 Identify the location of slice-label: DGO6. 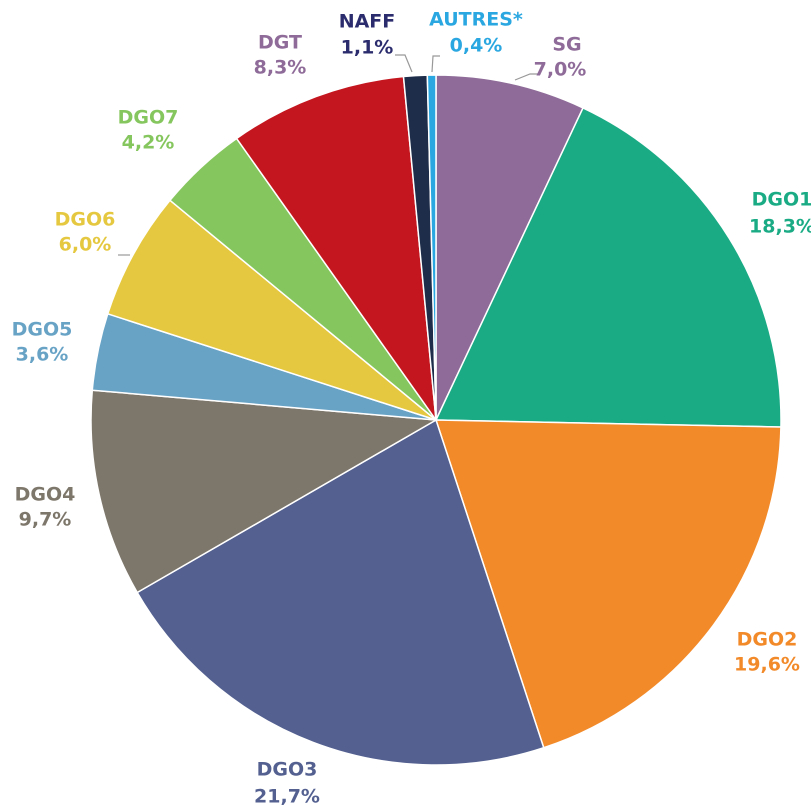
(85, 220).